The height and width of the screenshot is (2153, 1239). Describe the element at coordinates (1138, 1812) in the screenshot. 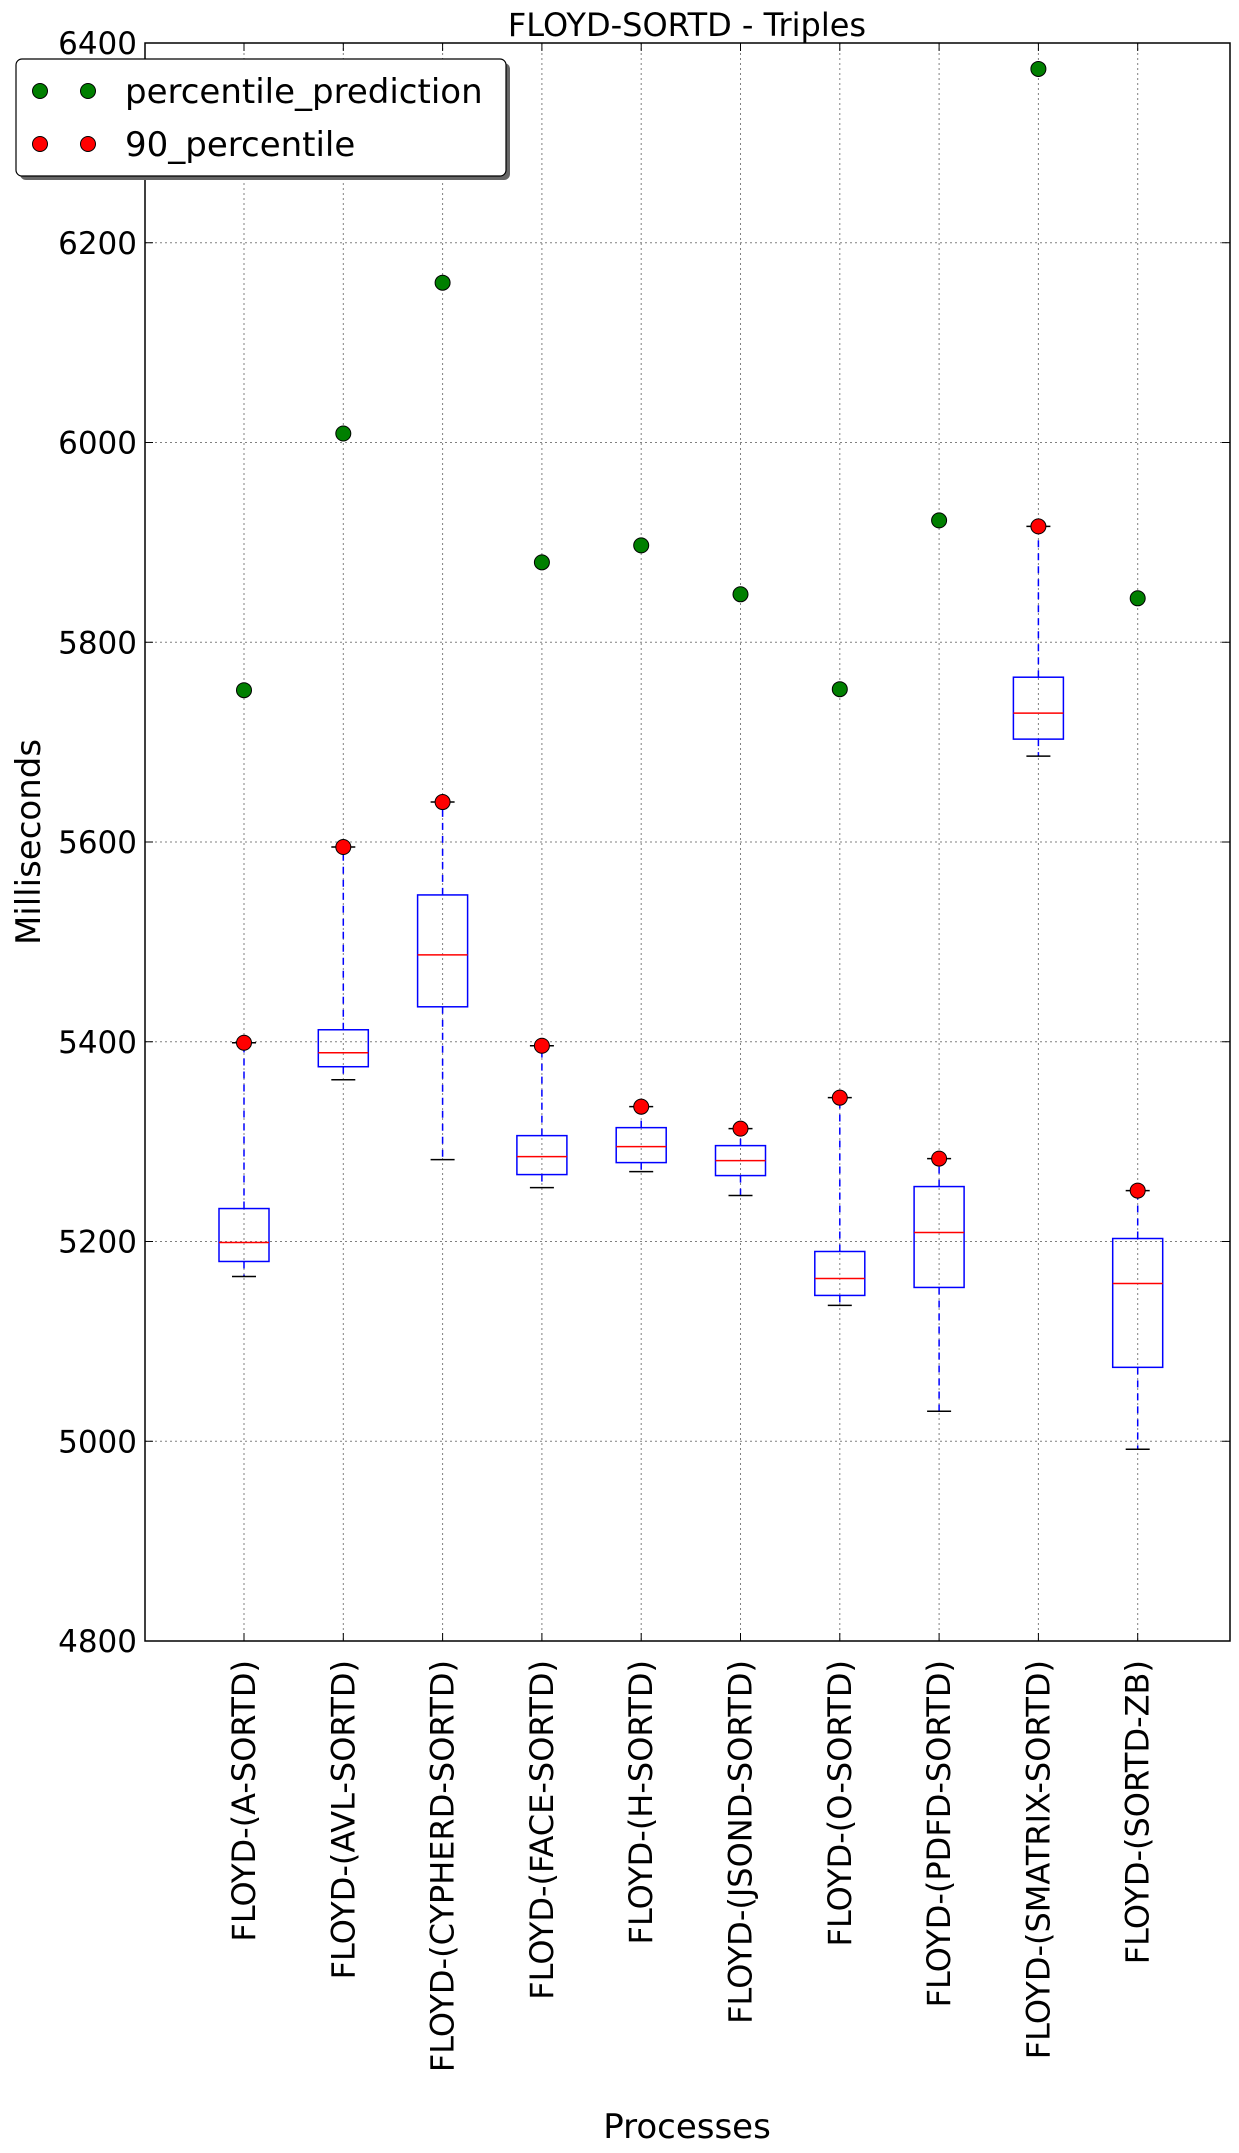

I see `x-tick-label: FLOYD-(SORTD-ZB)` at that location.